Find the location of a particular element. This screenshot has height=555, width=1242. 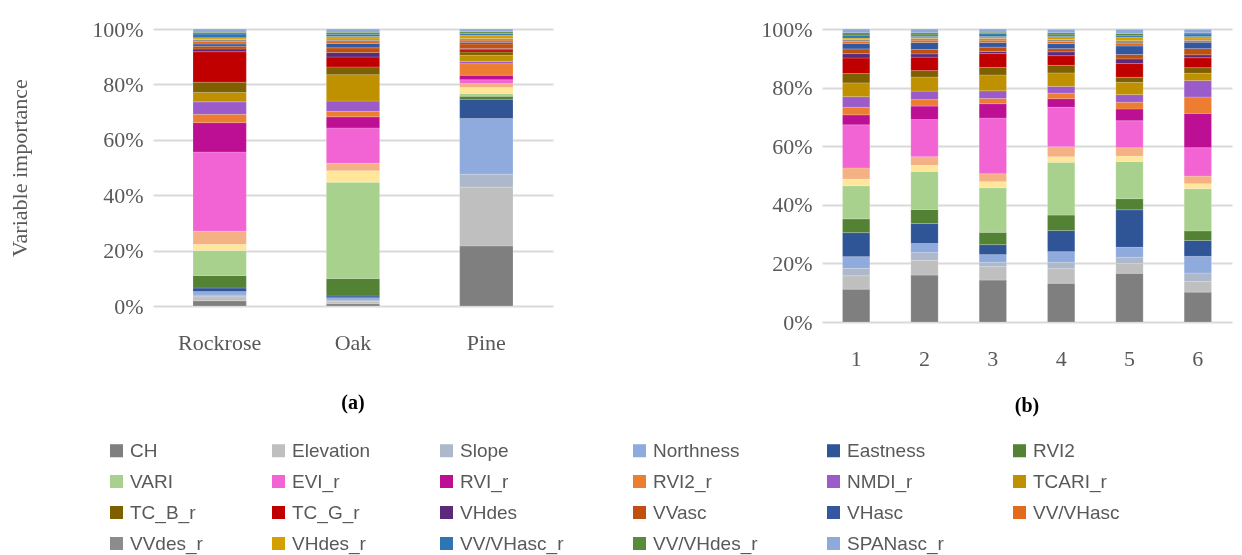

legend-label: VHdes_r is located at coordinates (329, 543).